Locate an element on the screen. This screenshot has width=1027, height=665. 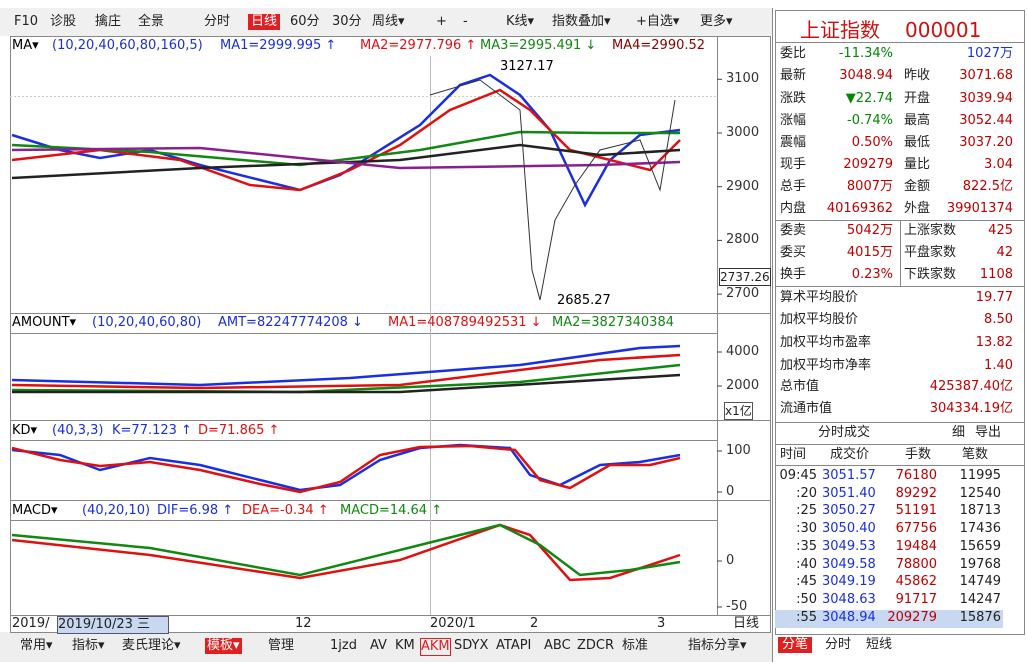
quote-value: 3052.44 is located at coordinates (986, 120).